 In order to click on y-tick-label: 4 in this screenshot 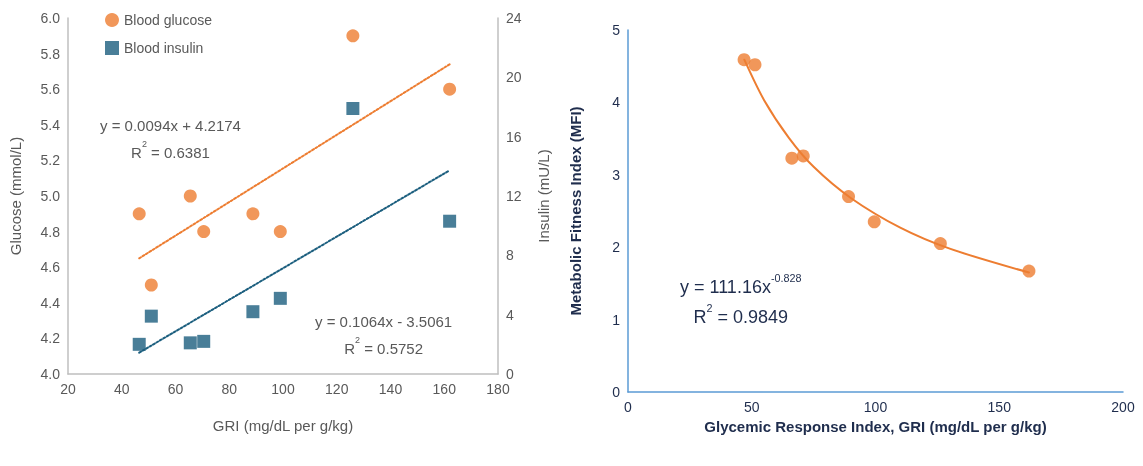, I will do `click(616, 102)`.